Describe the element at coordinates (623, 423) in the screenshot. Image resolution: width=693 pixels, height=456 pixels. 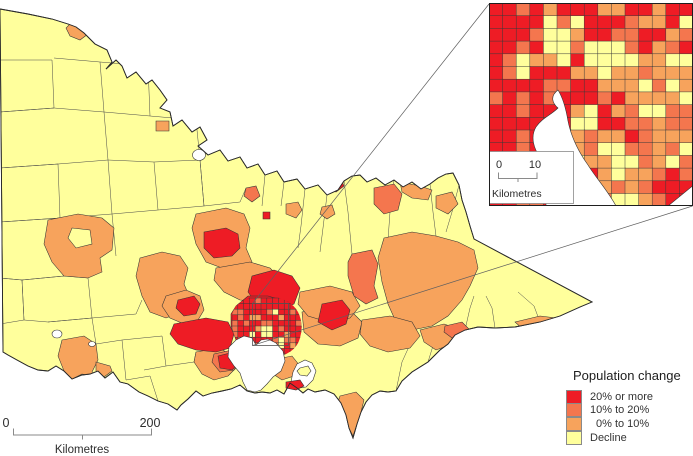
I see `legend-label: 0% to 10%` at that location.